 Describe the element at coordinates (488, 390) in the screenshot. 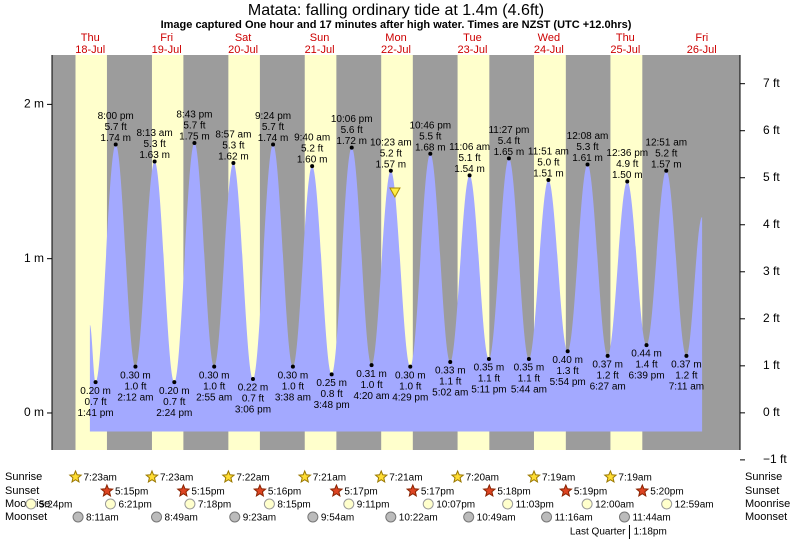

I see `time-label: 5:11 pm` at that location.